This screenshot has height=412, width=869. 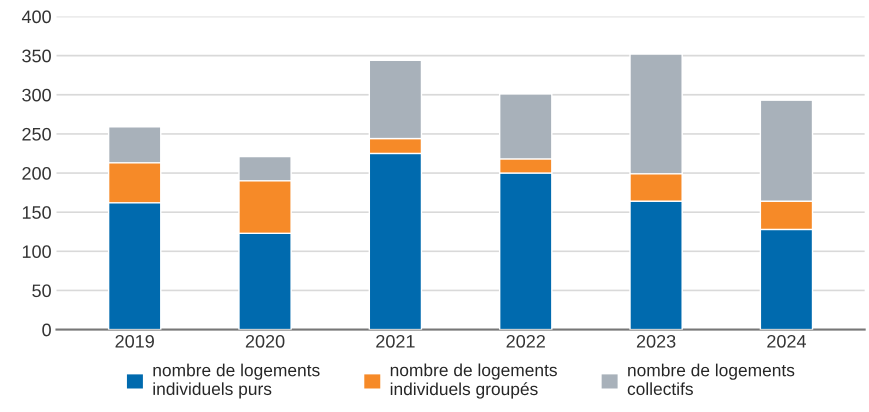 What do you see at coordinates (473, 381) in the screenshot?
I see `legend-label: nombre de logements individuels groupés` at bounding box center [473, 381].